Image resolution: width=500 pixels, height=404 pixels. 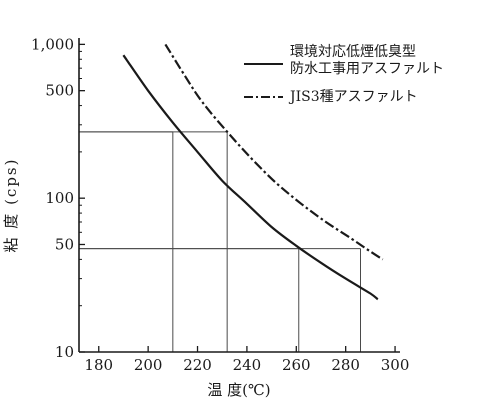 What do you see at coordinates (11, 205) in the screenshot?
I see `y-axis-label: 粘 度 (cps)` at bounding box center [11, 205].